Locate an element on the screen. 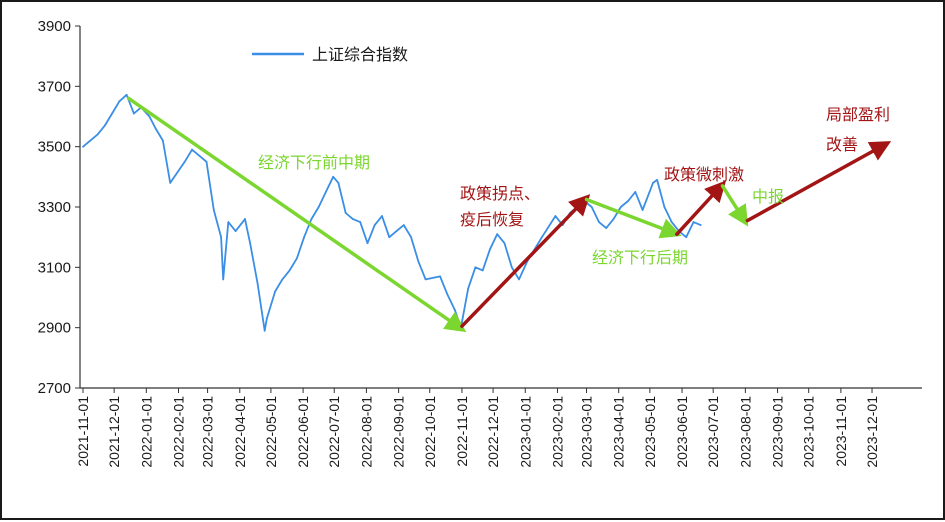 The height and width of the screenshot is (522, 945). annotation-label: 疫后恢复 is located at coordinates (492, 219).